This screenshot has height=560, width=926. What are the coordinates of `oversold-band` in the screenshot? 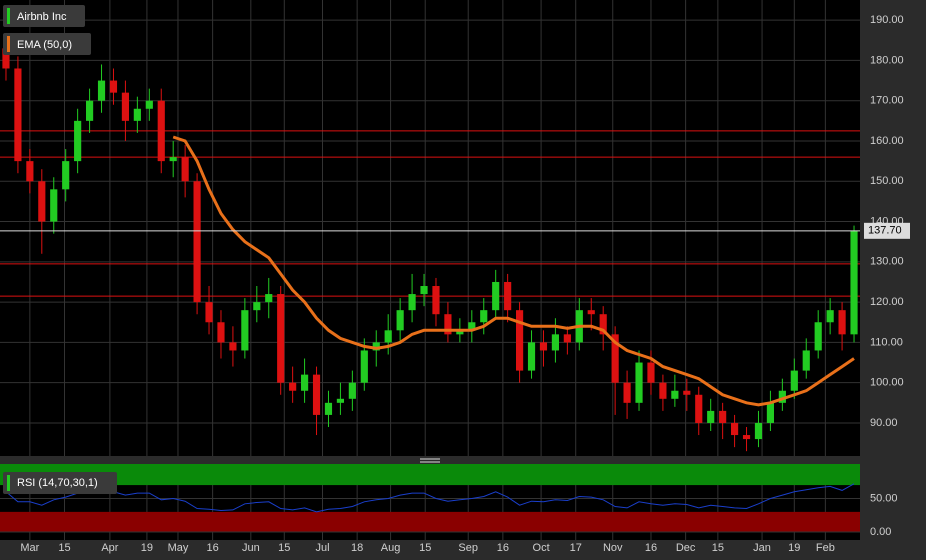 It's located at (430, 521).